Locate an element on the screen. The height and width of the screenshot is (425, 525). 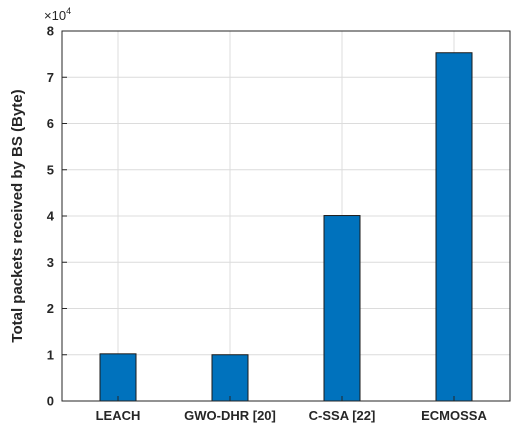
y-tick-labels: 0 1 2 3 4 5 6 7 8 is located at coordinates (57, 216).